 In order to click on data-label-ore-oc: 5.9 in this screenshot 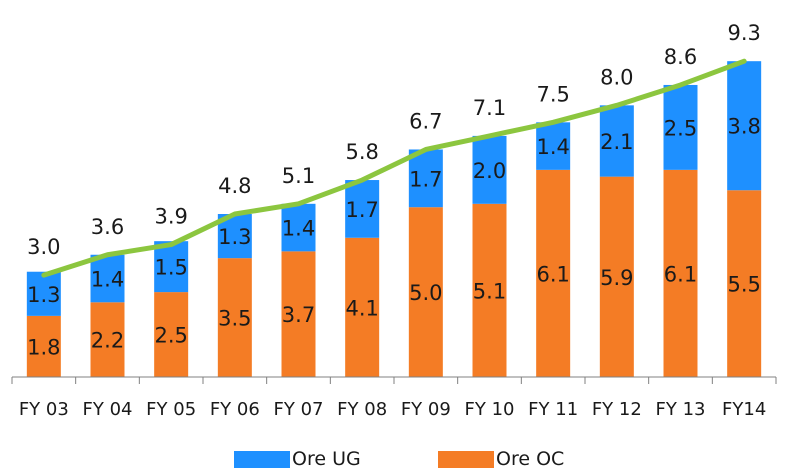, I will do `click(616, 278)`.